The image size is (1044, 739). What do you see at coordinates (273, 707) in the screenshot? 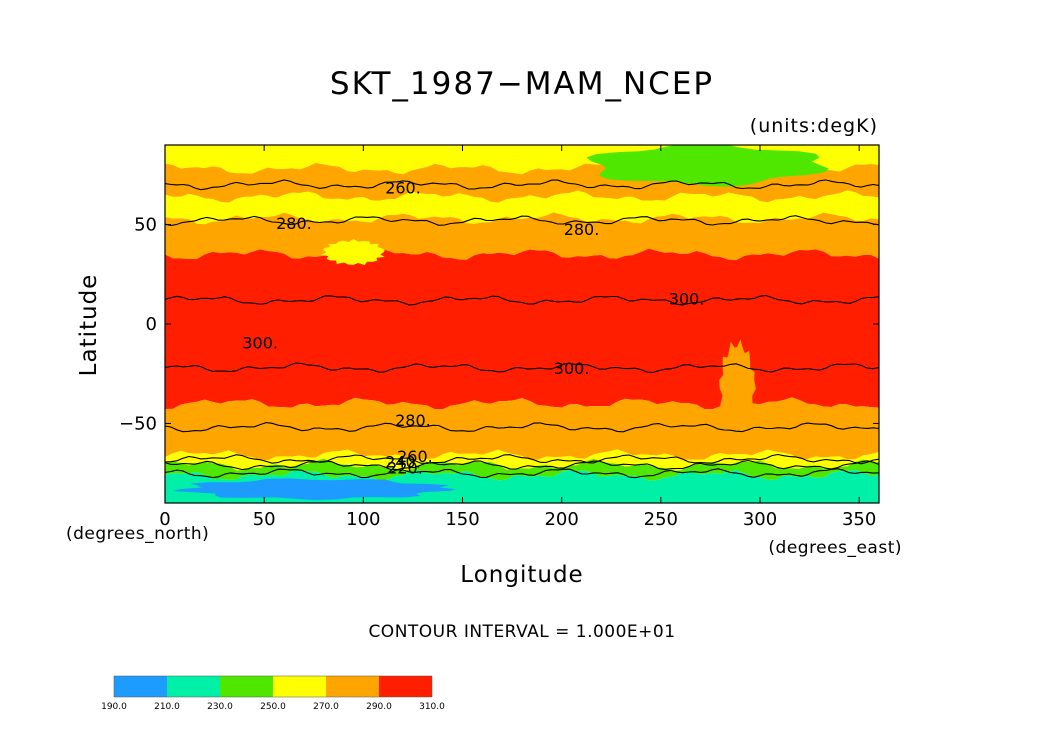
I see `colorbar-label: 250.0` at bounding box center [273, 707].